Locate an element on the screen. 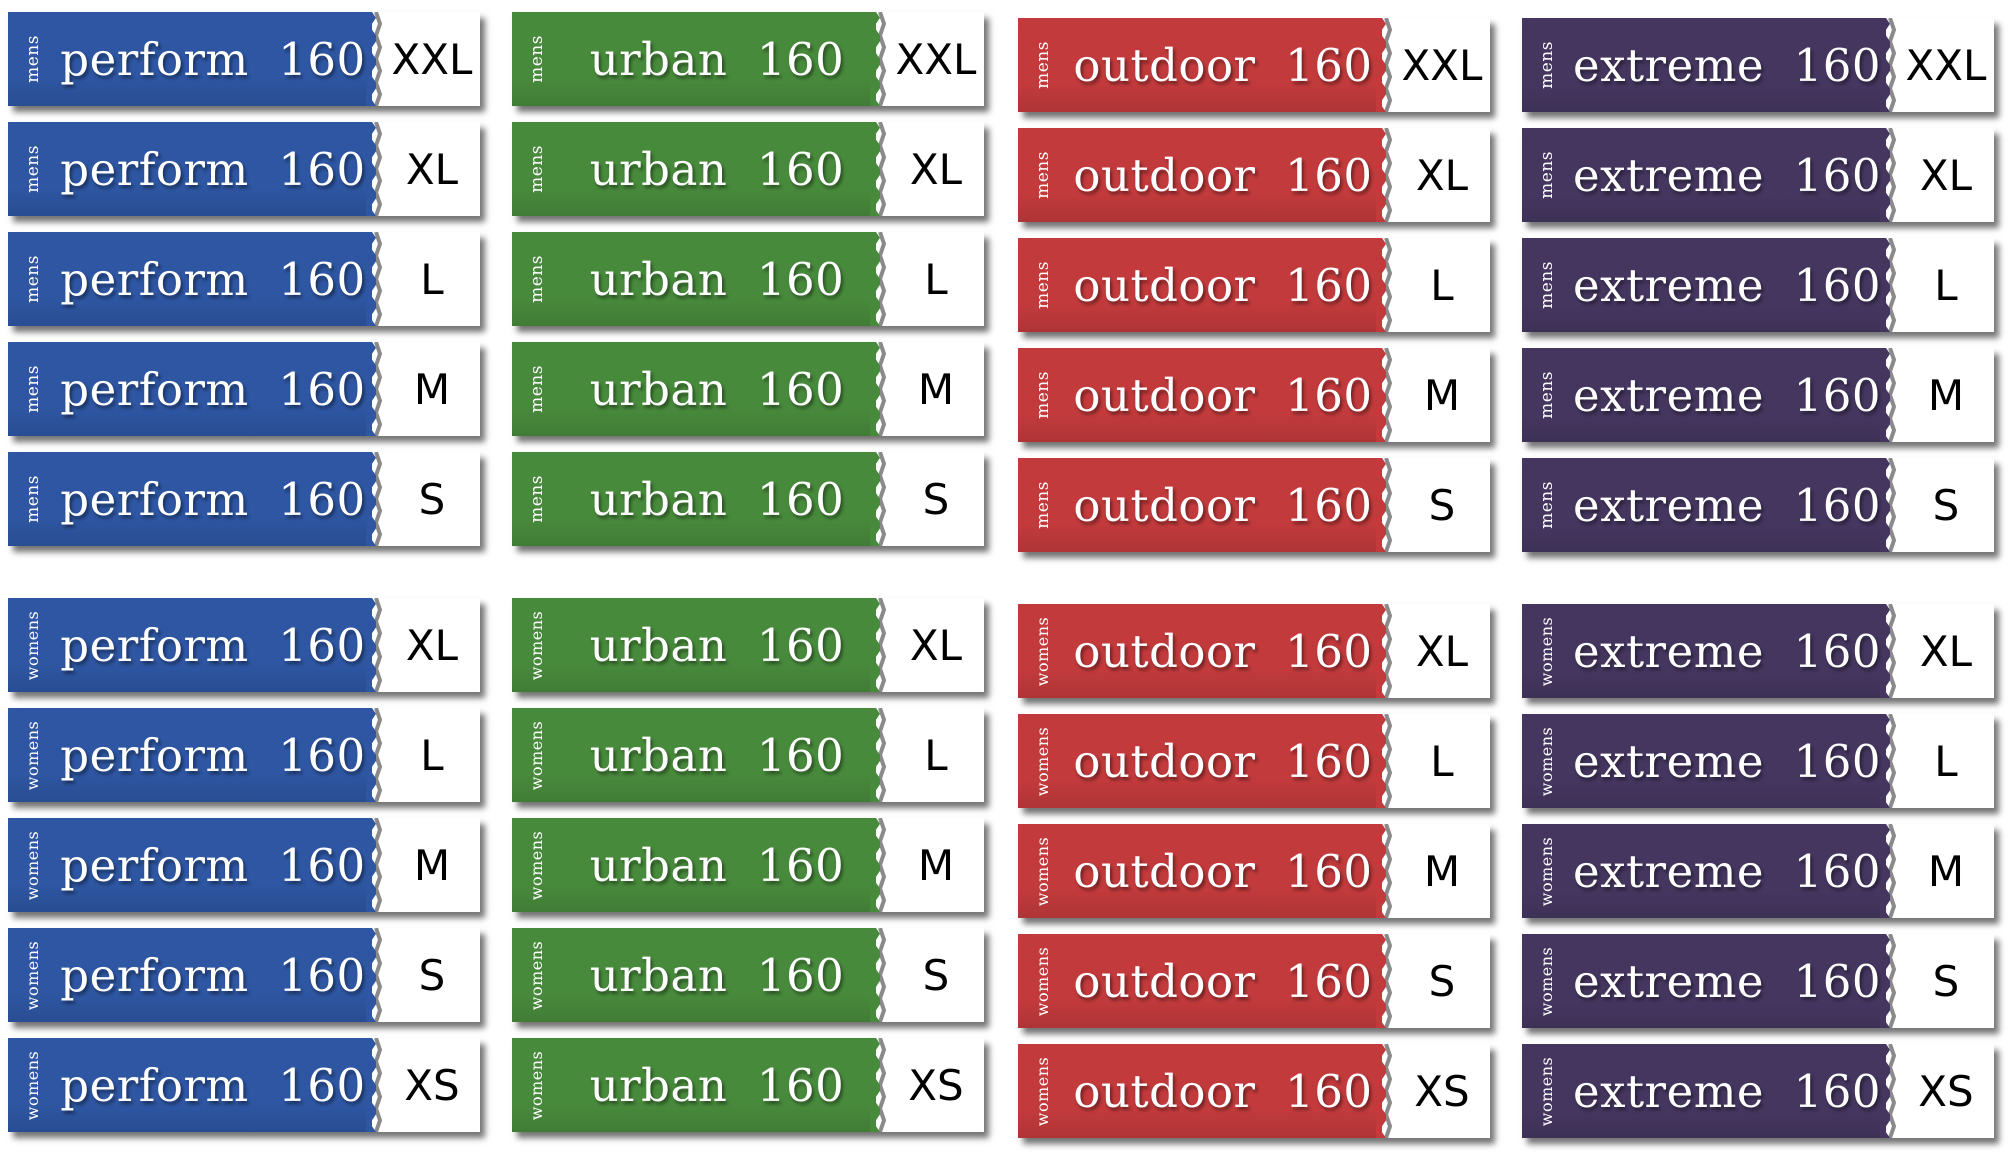 This screenshot has width=2012, height=1152. size-tag: mens urban 160 XL is located at coordinates (748, 169).